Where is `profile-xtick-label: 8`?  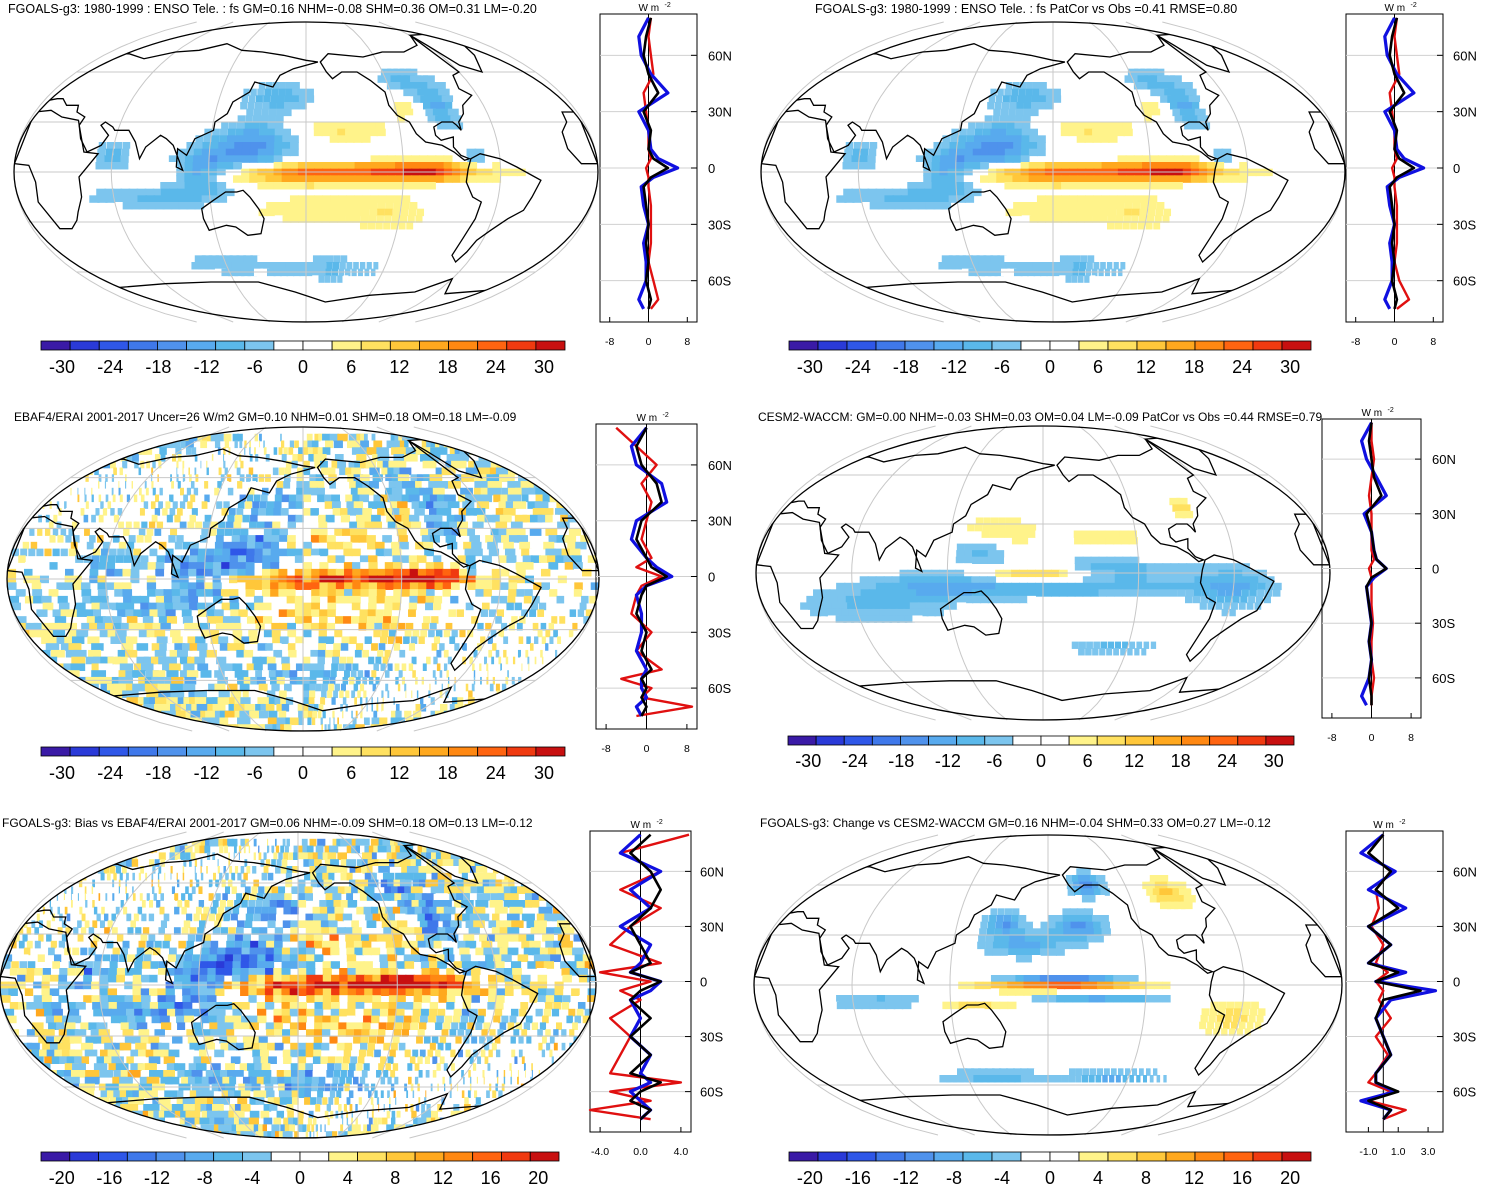 profile-xtick-label: 8 is located at coordinates (687, 749).